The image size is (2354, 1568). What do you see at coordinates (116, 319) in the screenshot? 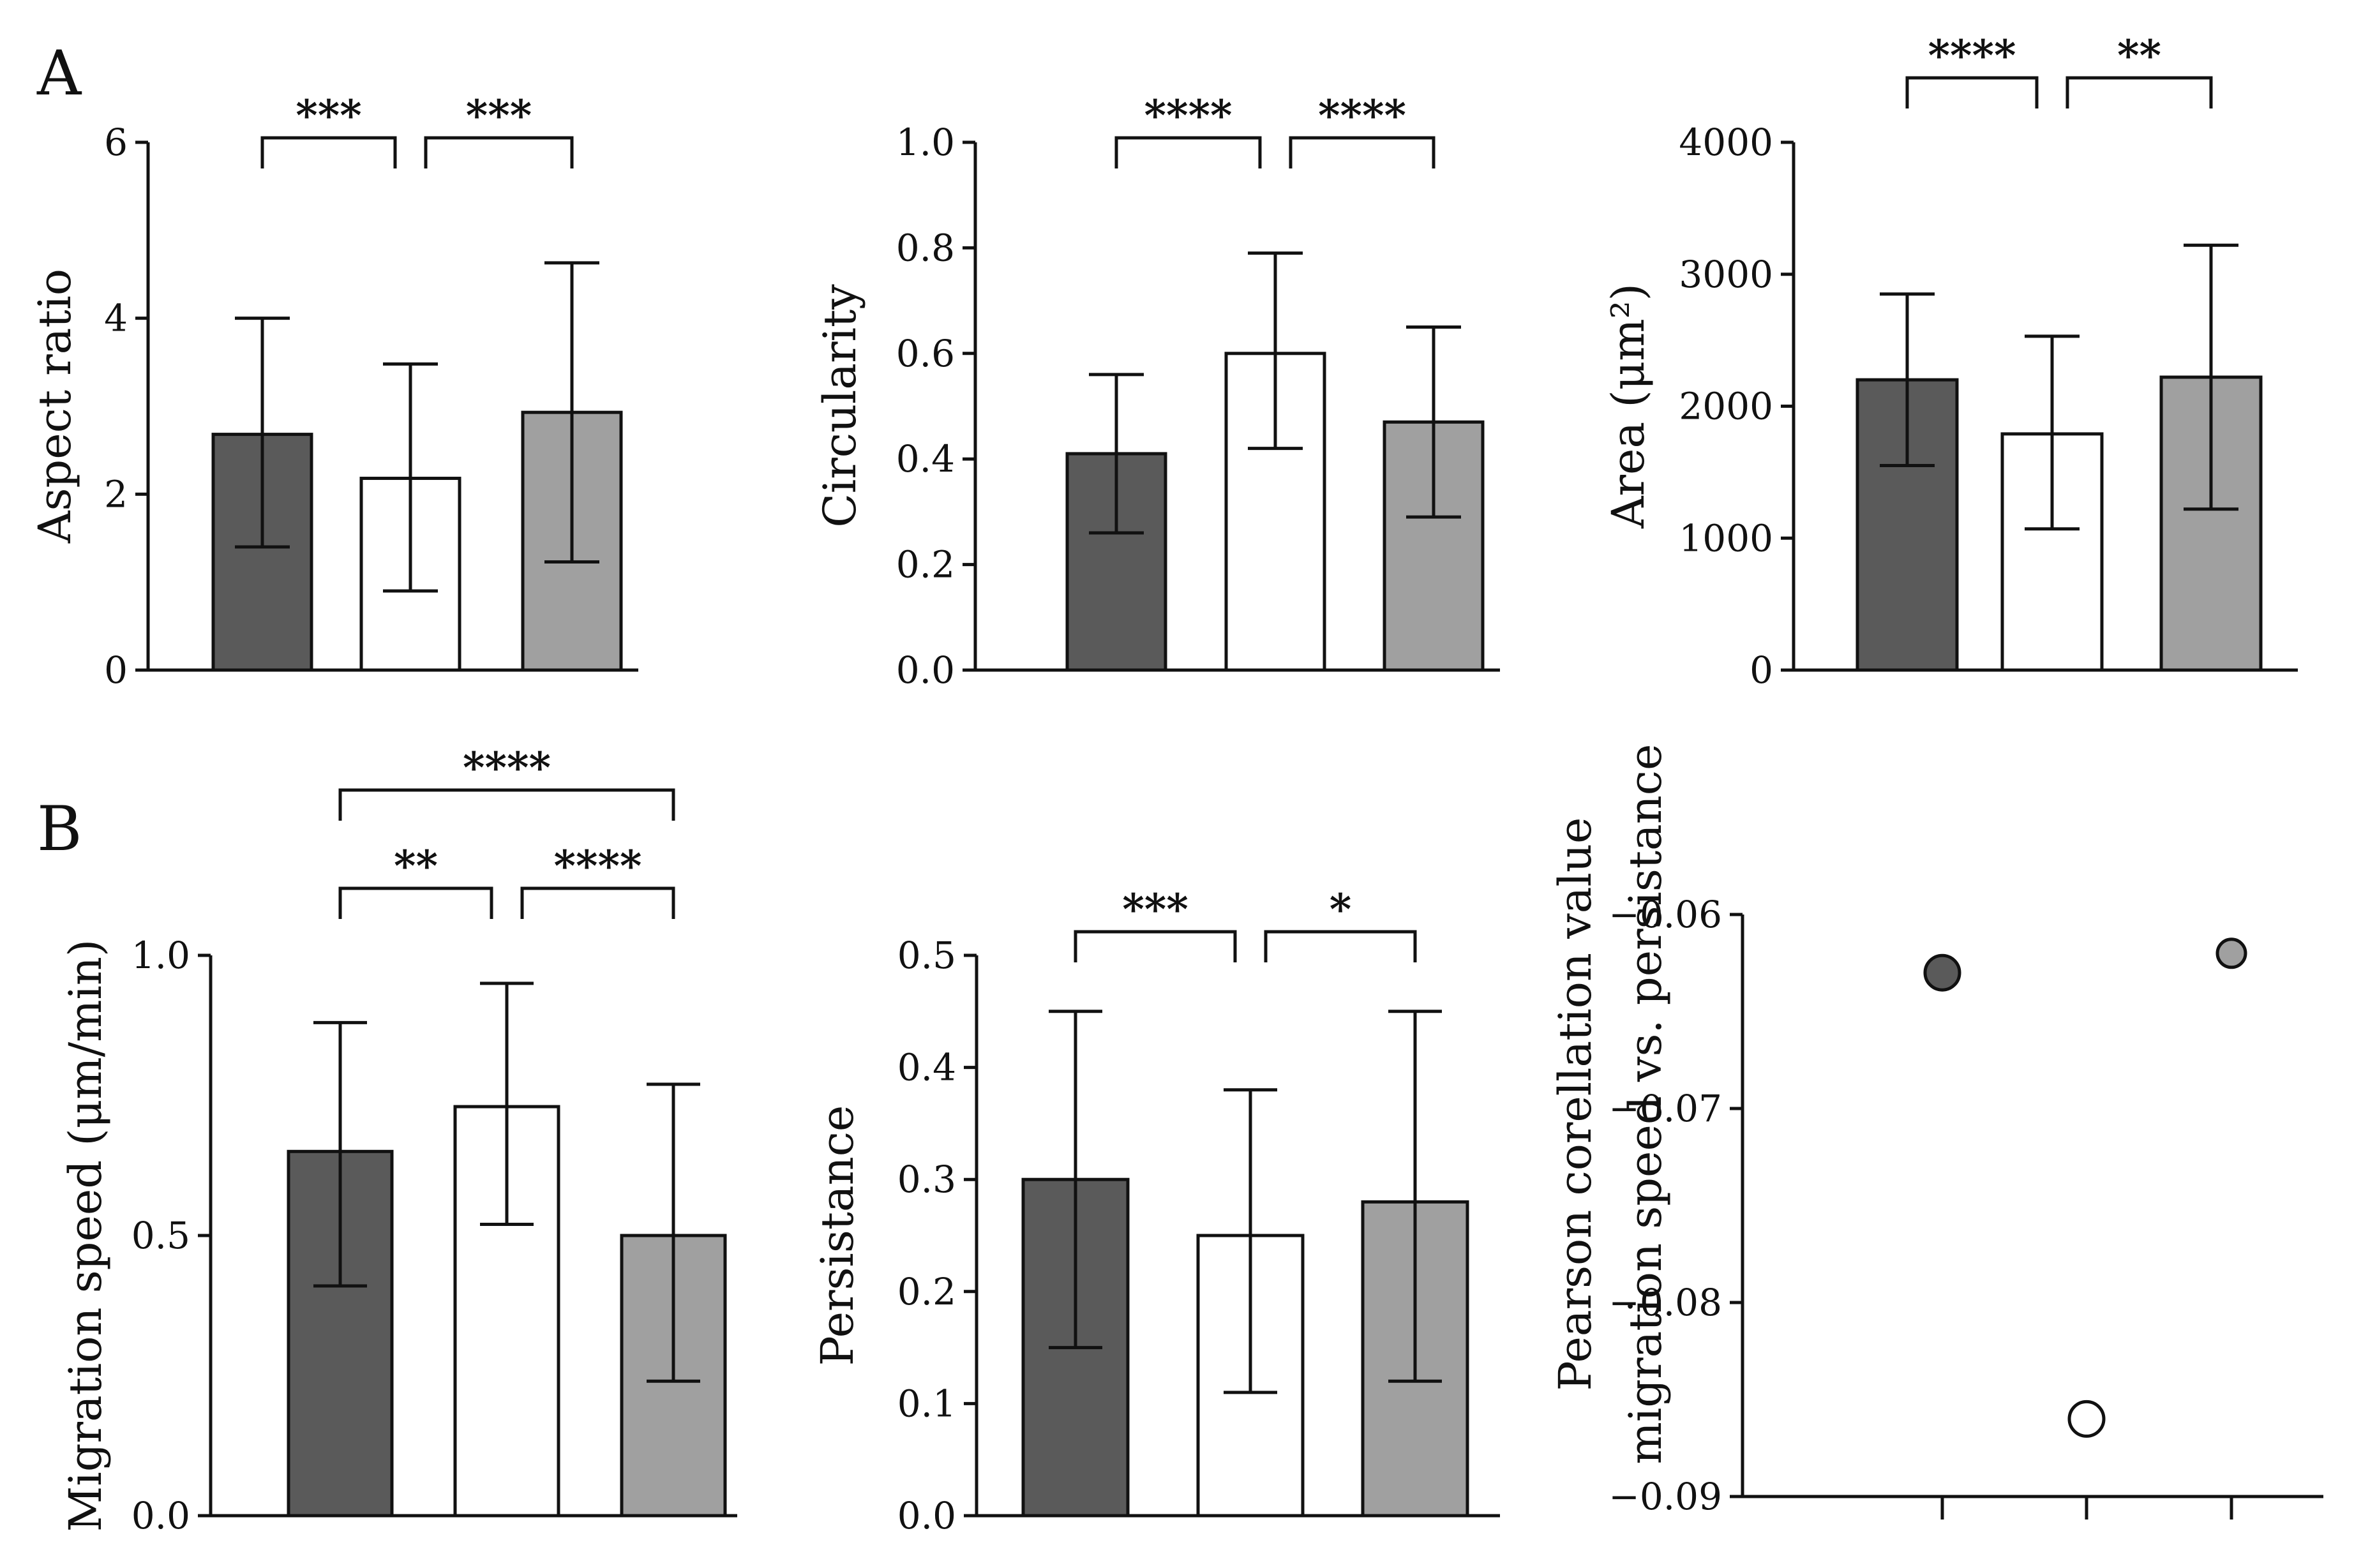
I see `y-tick-label: 4` at bounding box center [116, 319].